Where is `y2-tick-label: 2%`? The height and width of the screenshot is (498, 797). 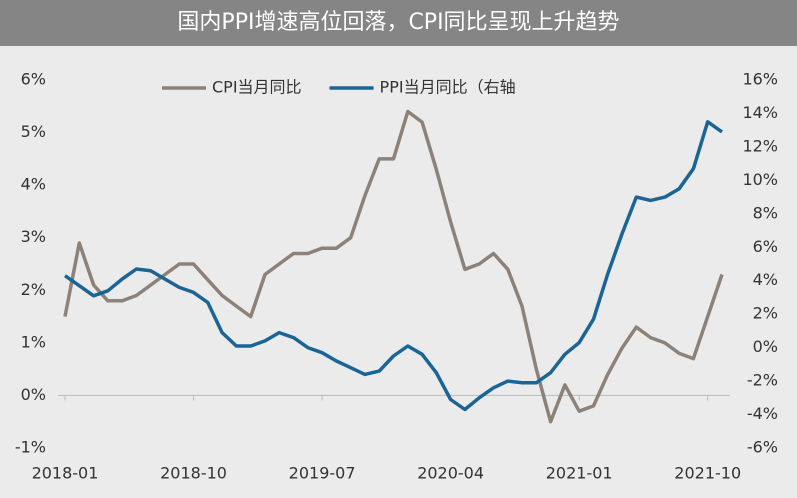
y2-tick-label: 2% is located at coordinates (765, 313).